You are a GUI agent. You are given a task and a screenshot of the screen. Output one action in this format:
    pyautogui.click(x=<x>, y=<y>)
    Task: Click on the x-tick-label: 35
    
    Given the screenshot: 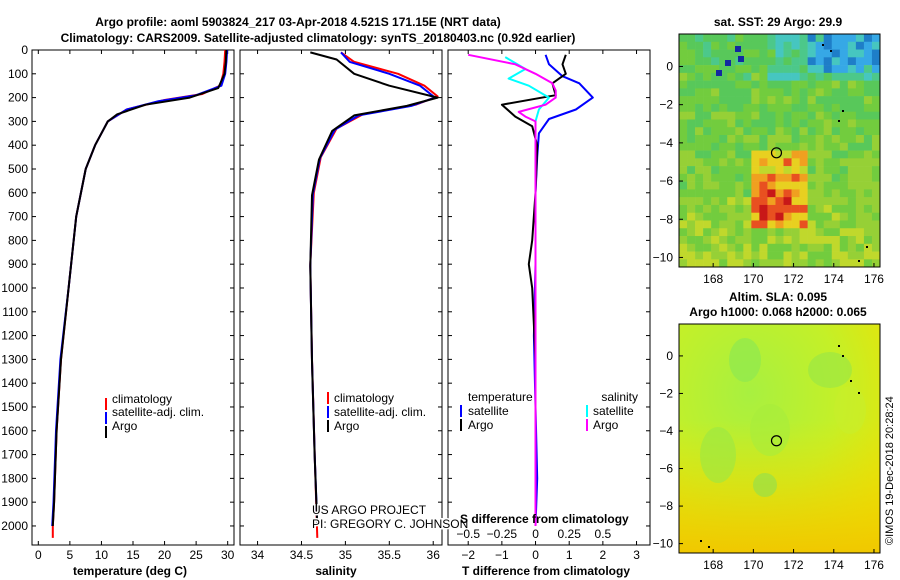 What is the action you would take?
    pyautogui.click(x=346, y=555)
    